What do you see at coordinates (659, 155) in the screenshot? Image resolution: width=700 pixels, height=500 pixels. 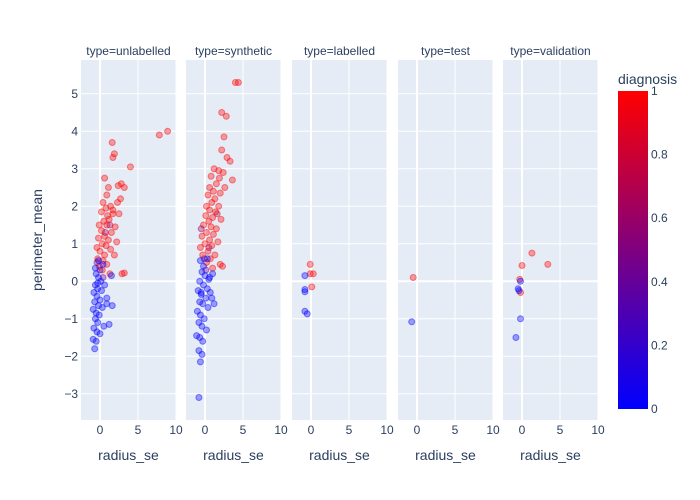 I see `colorbar-tick-label: 0.8` at bounding box center [659, 155].